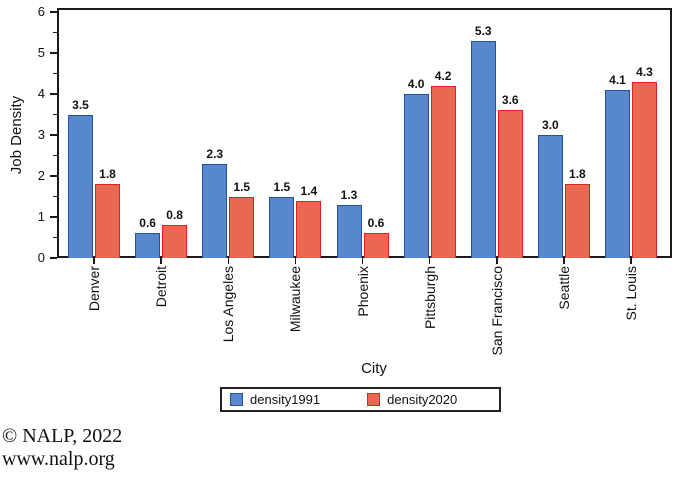  What do you see at coordinates (41, 52) in the screenshot?
I see `y-axis-tick-label: 5` at bounding box center [41, 52].